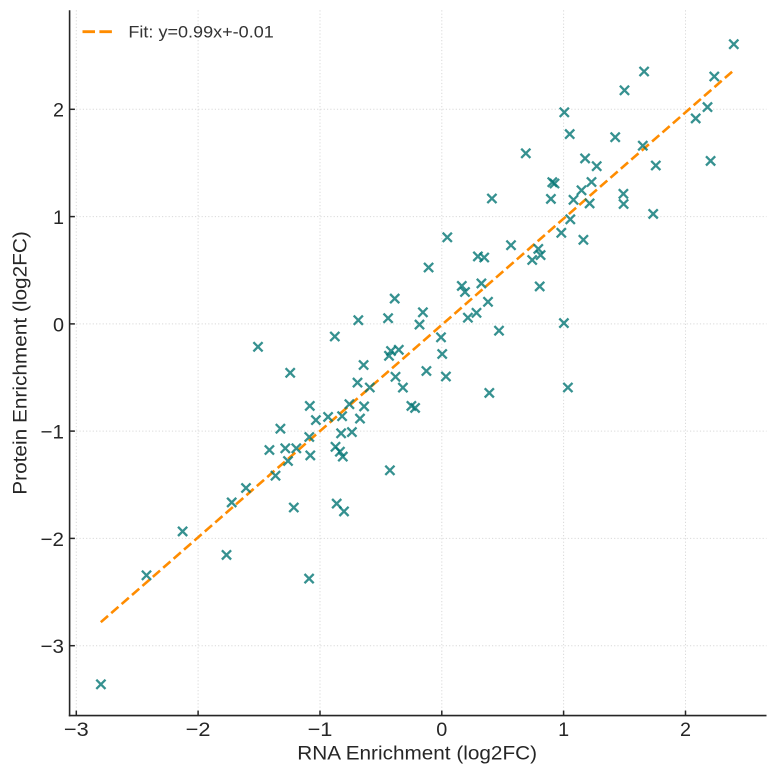 The image size is (776, 776). I want to click on svg-text: RNA Enrichment (log2FC), so click(417, 754).